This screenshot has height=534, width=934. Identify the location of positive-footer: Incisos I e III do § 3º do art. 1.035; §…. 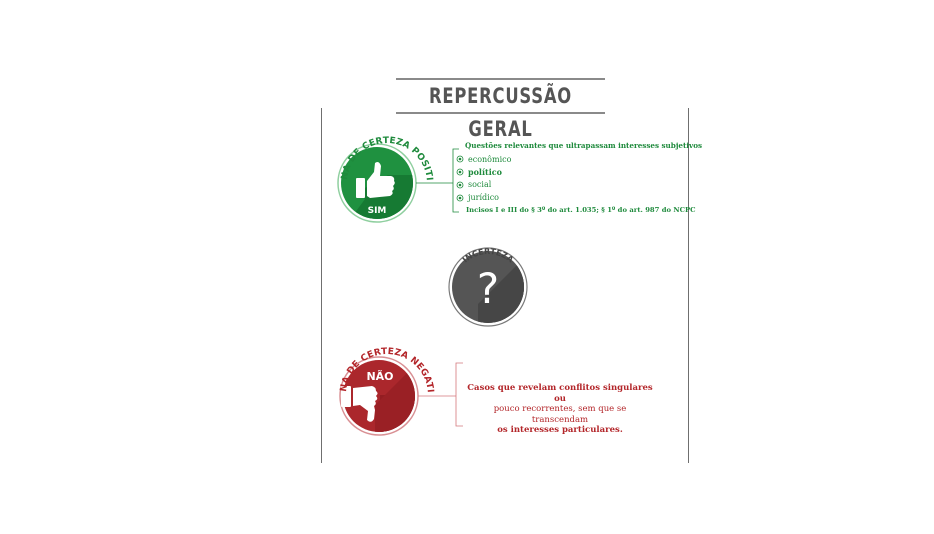
(581, 210).